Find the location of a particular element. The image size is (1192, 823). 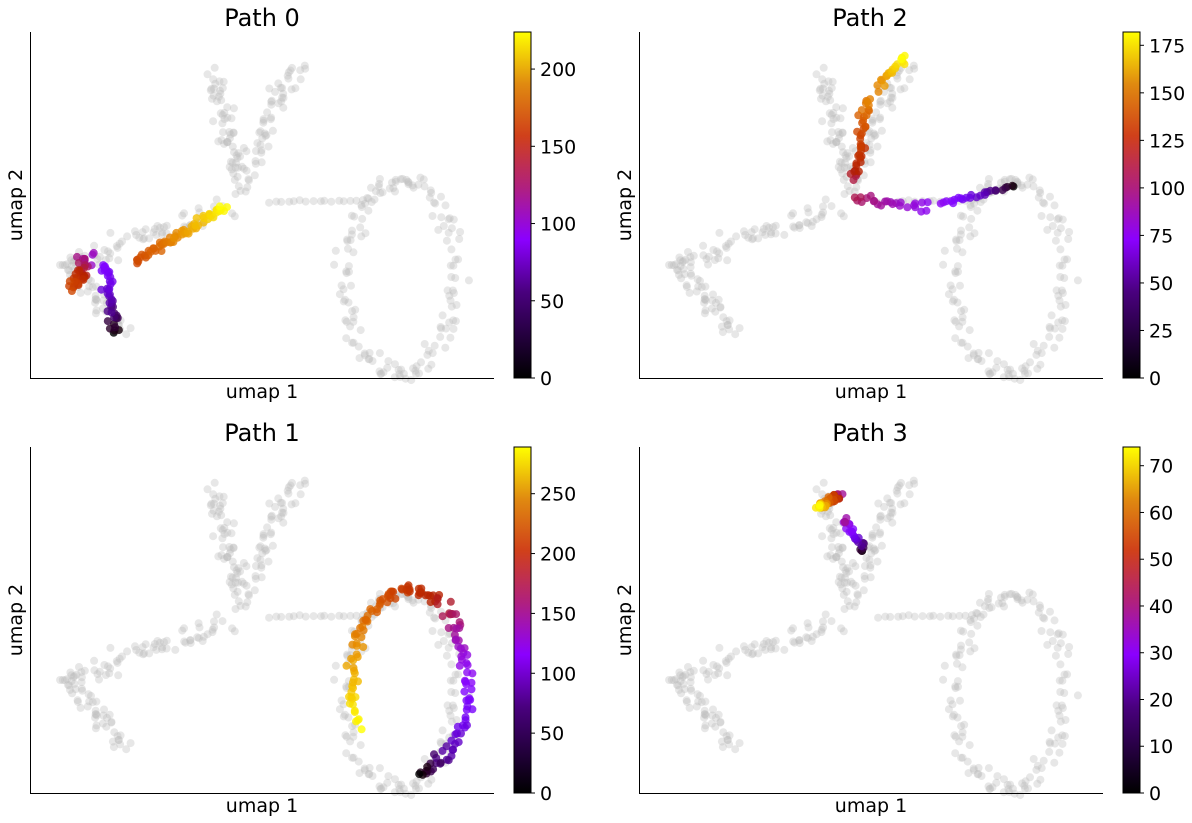

colorbar-tick-label: 100 is located at coordinates (1167, 189).